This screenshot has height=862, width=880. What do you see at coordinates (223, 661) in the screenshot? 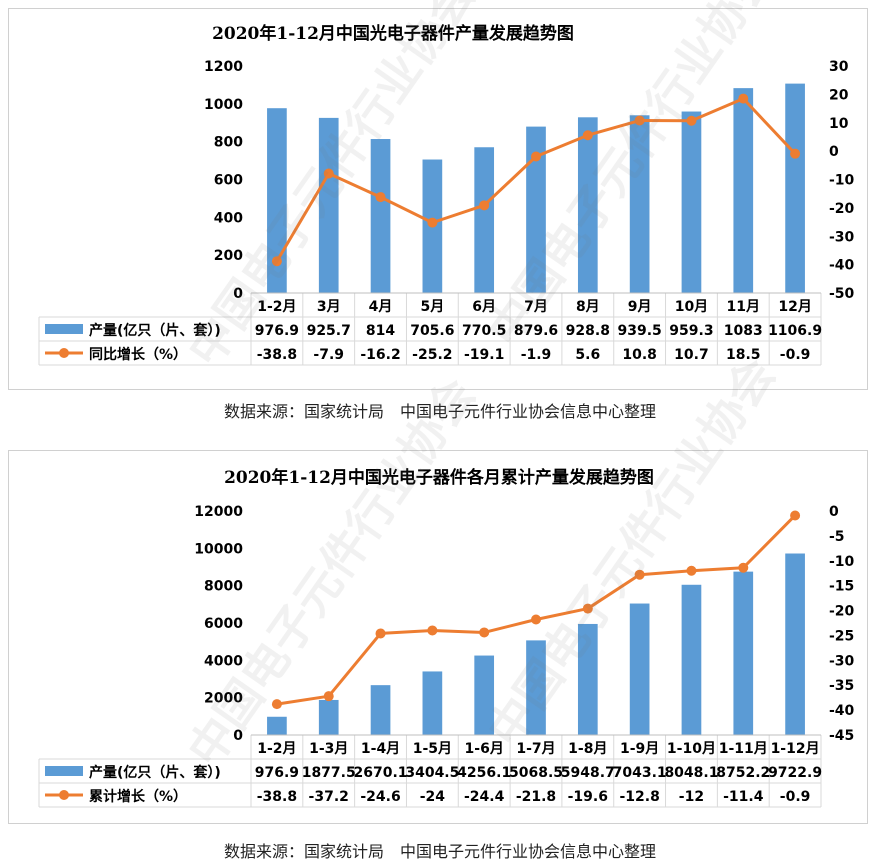
I see `left-axis-tick: 4000` at bounding box center [223, 661].